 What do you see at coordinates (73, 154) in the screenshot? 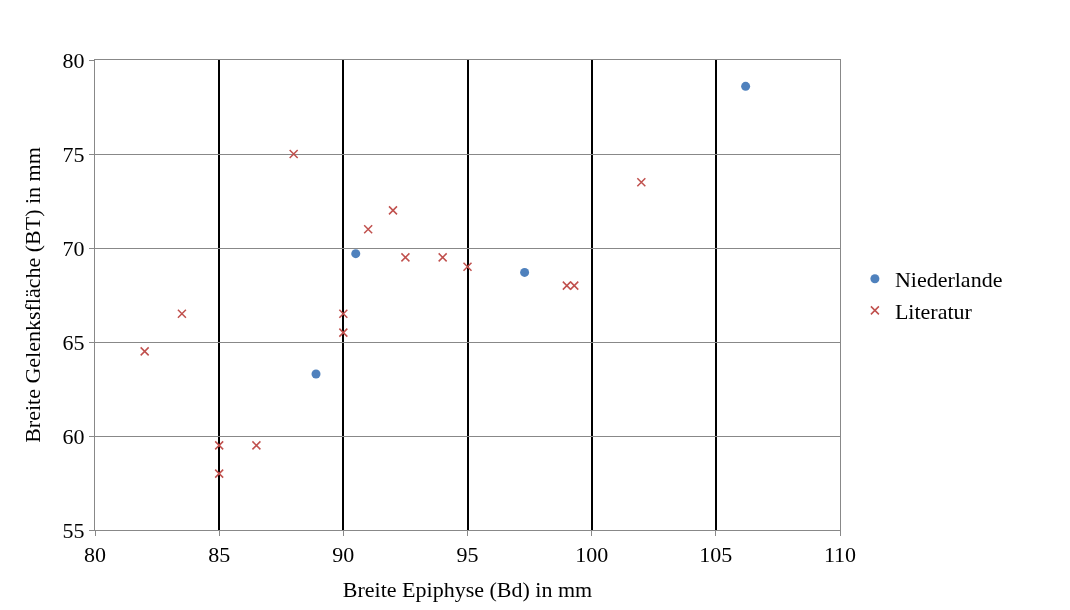
I see `y-tick-label: 75` at bounding box center [73, 154].